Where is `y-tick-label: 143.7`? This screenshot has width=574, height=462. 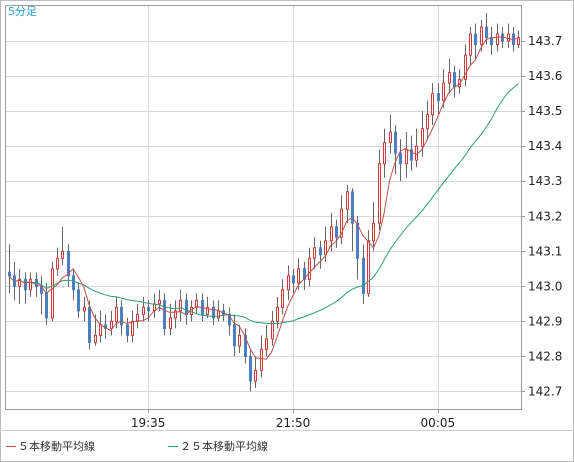 y-tick-label: 143.7 is located at coordinates (545, 41).